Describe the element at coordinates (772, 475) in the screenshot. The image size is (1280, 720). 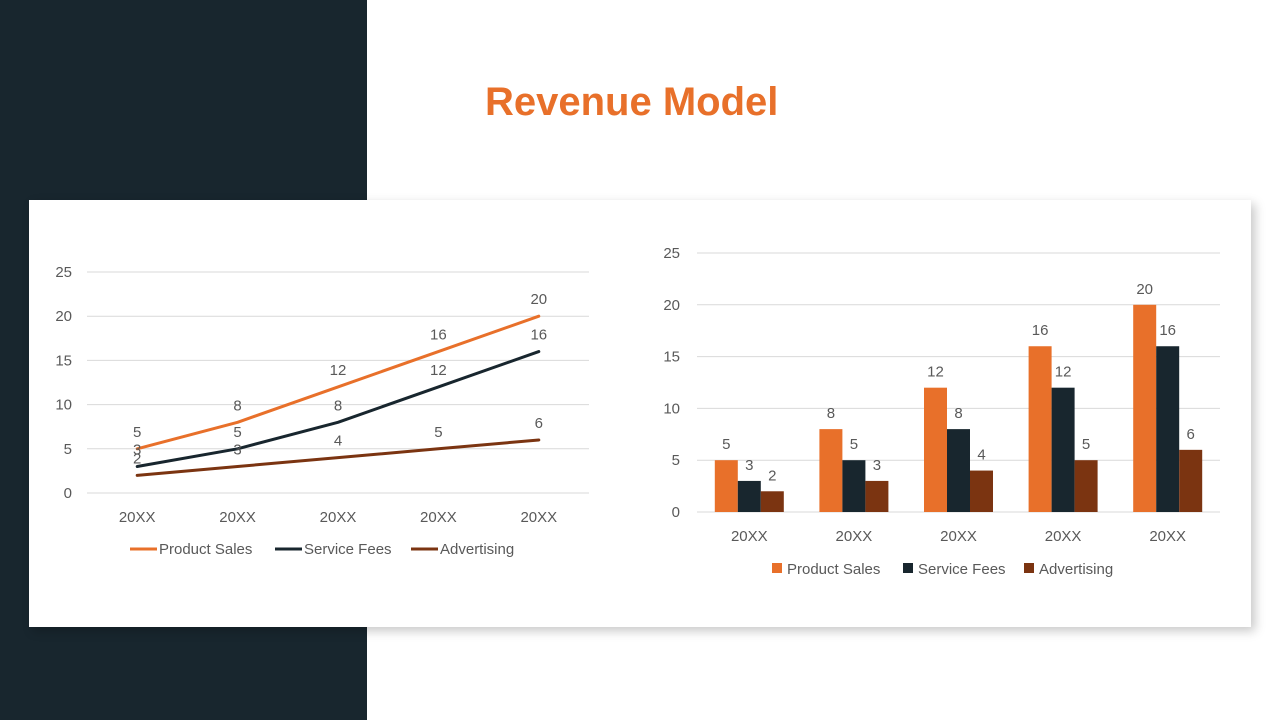
I see `bar-data-label: 2` at that location.